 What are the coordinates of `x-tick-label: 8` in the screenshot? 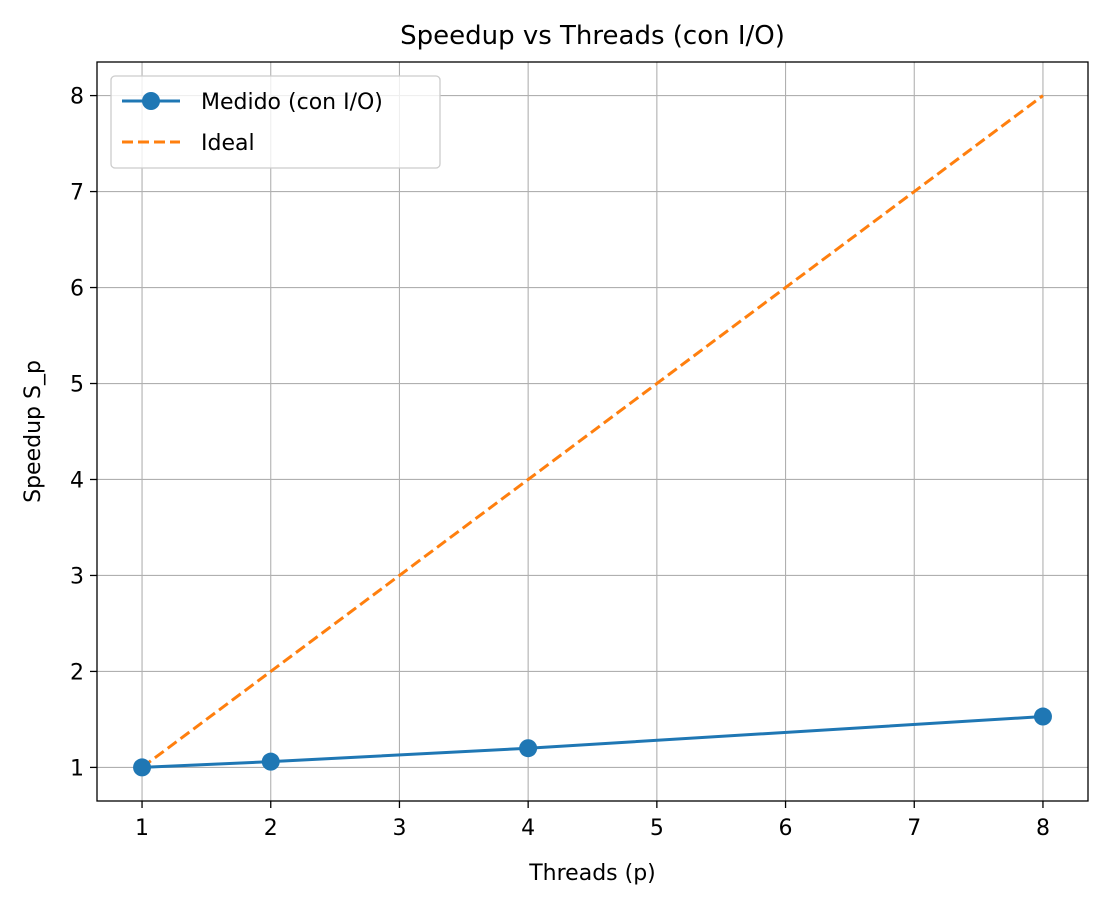 It's located at (1043, 828).